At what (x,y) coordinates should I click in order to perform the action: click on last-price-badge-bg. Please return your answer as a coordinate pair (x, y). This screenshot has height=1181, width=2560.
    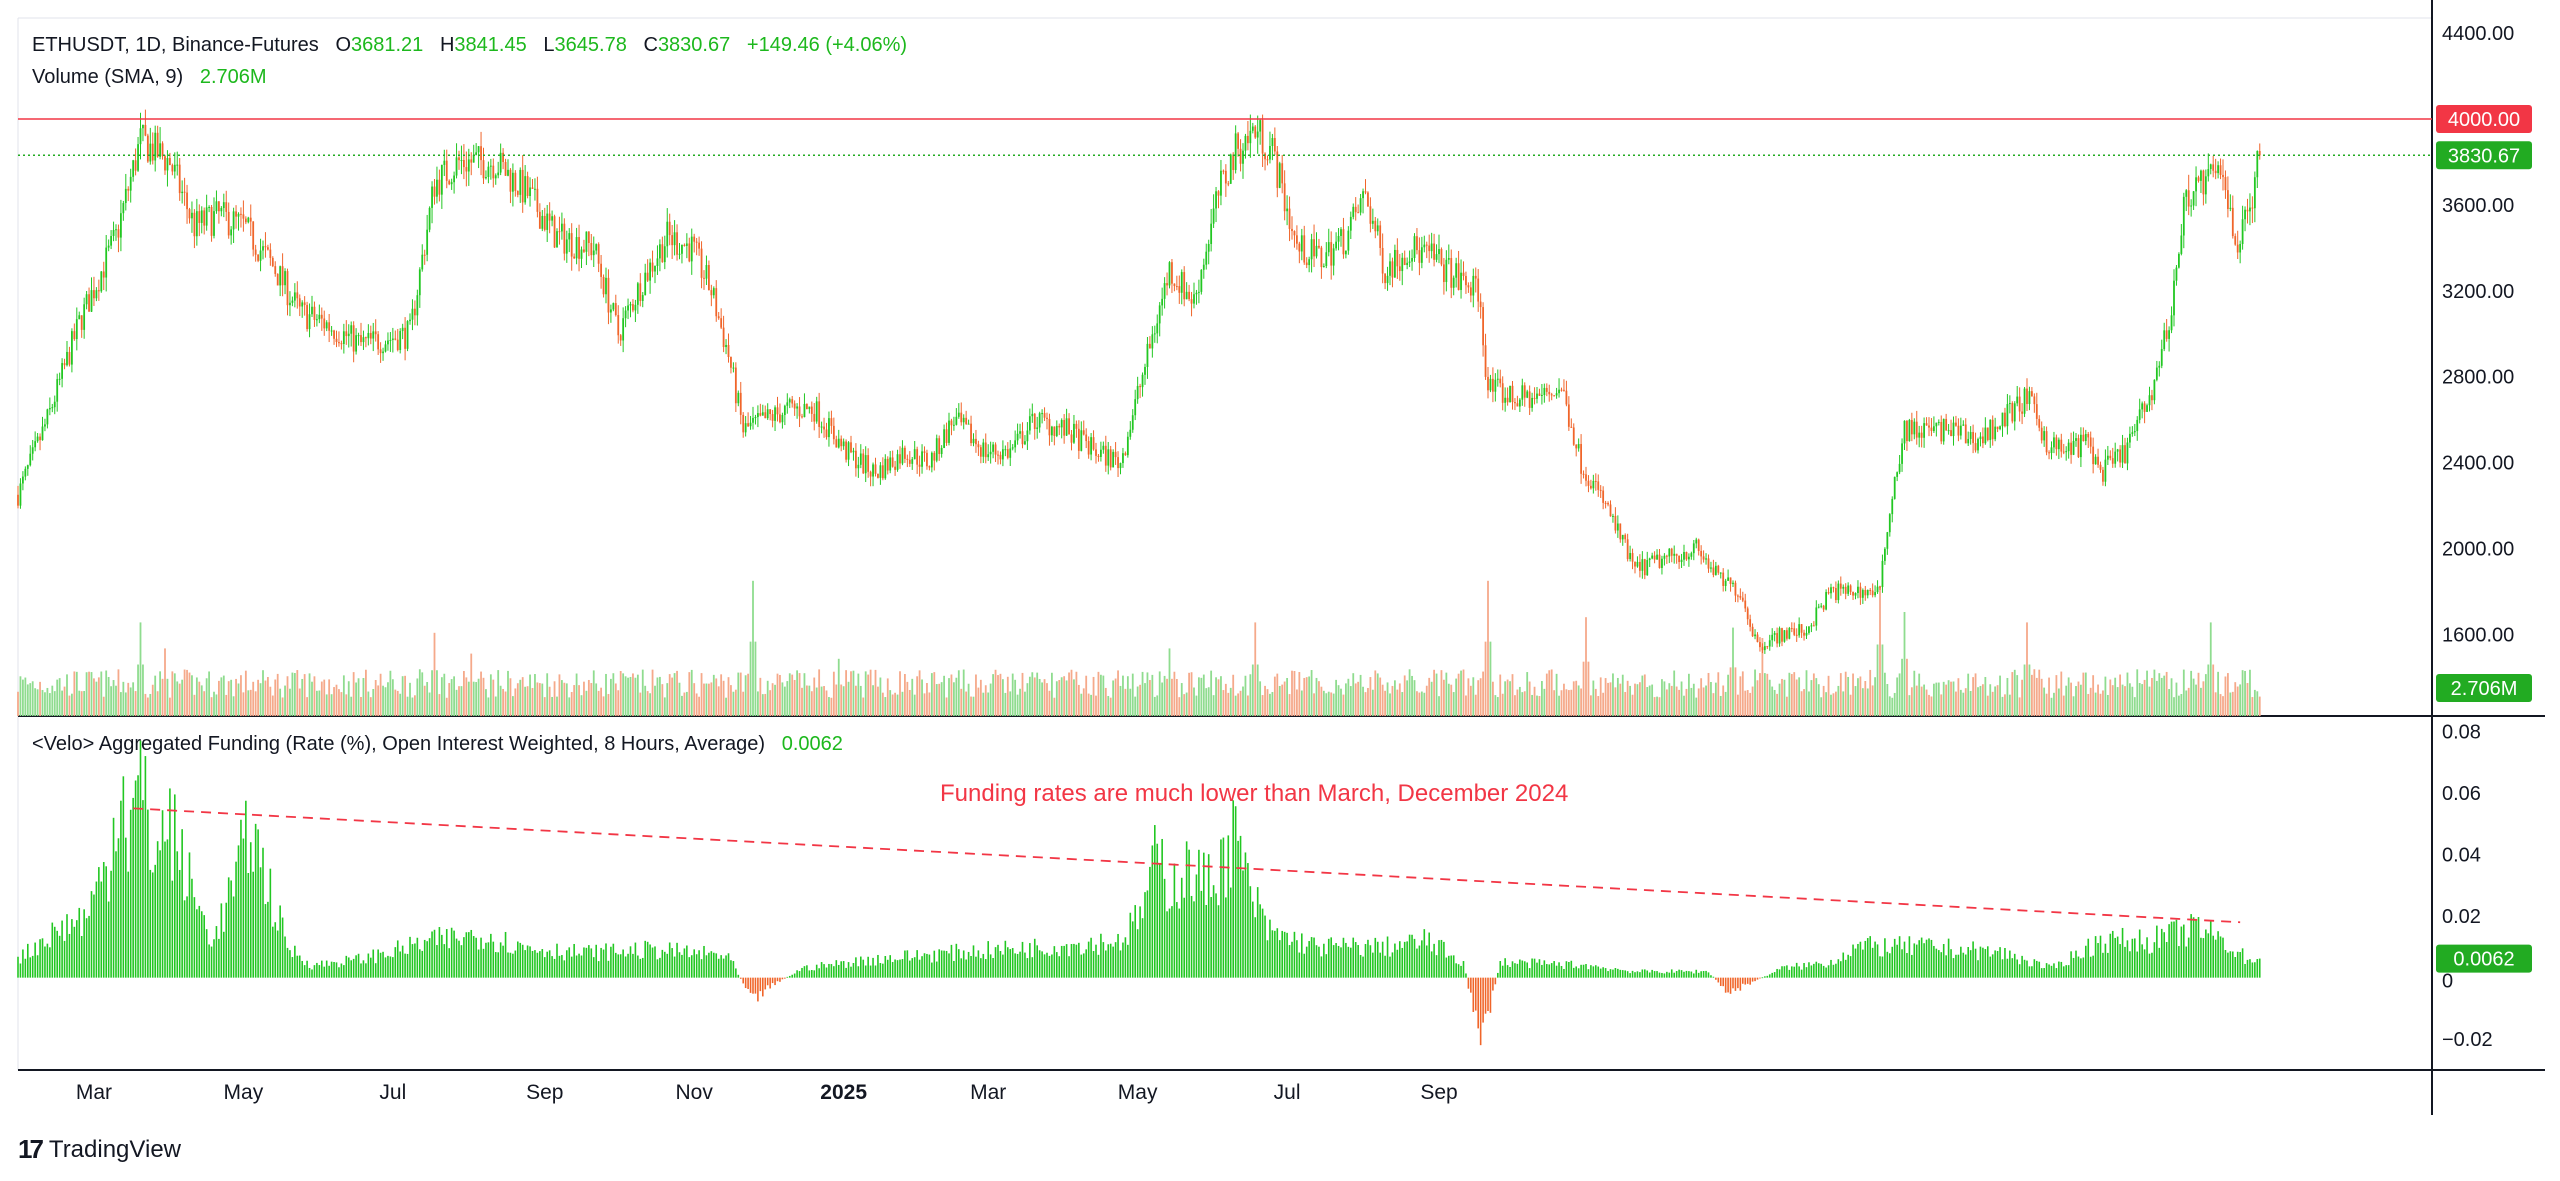
    Looking at the image, I should click on (2484, 155).